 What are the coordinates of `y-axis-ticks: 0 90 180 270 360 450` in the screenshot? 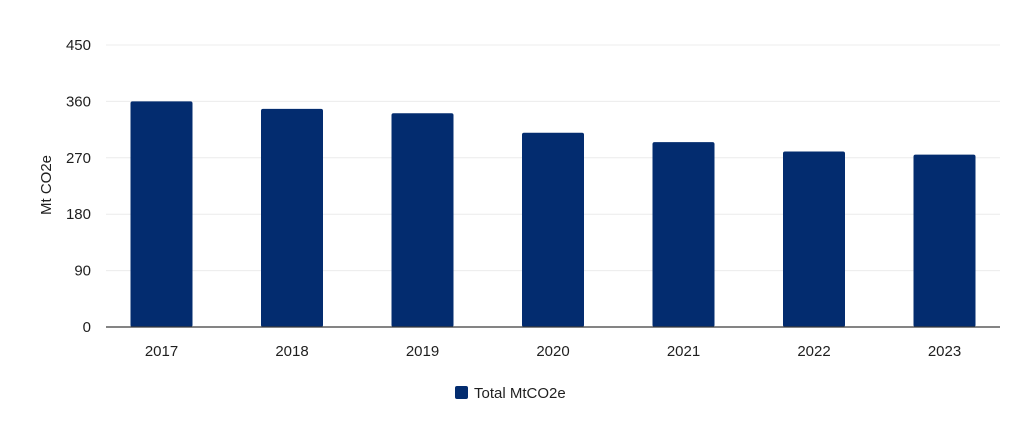 It's located at (78, 186).